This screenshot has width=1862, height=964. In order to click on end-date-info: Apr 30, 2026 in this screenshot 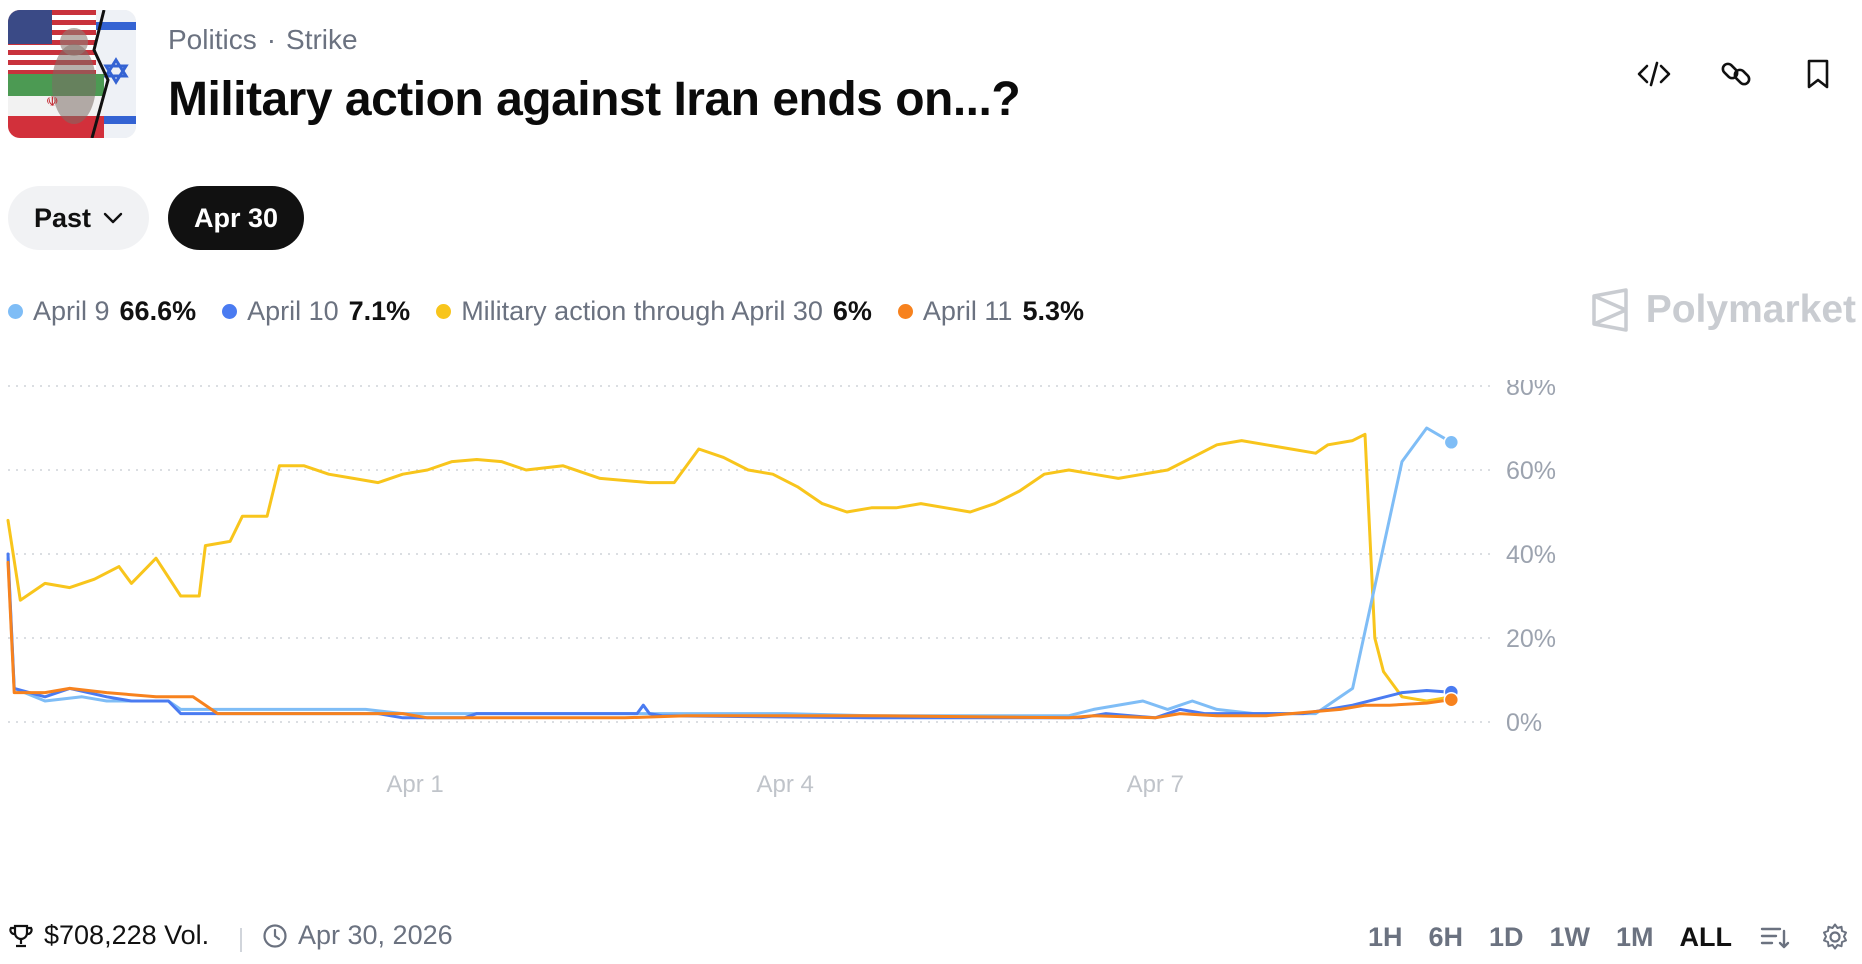, I will do `click(357, 935)`.